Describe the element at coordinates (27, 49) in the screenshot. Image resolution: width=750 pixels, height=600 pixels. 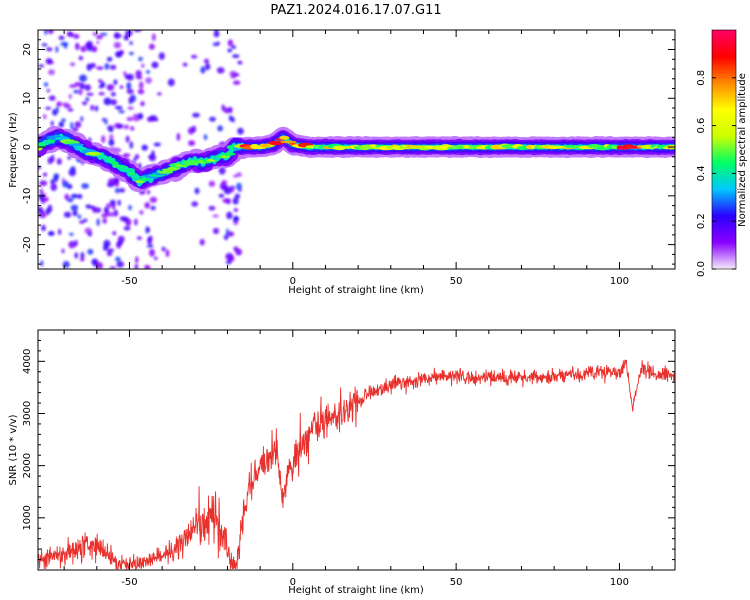
I see `spectrogram-y-tick-label: 20` at that location.